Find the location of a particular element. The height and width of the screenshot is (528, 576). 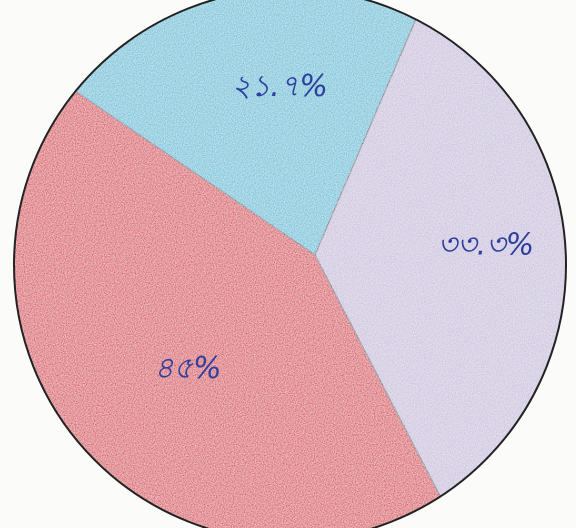

slice-label: ২১.৭% is located at coordinates (279, 86).